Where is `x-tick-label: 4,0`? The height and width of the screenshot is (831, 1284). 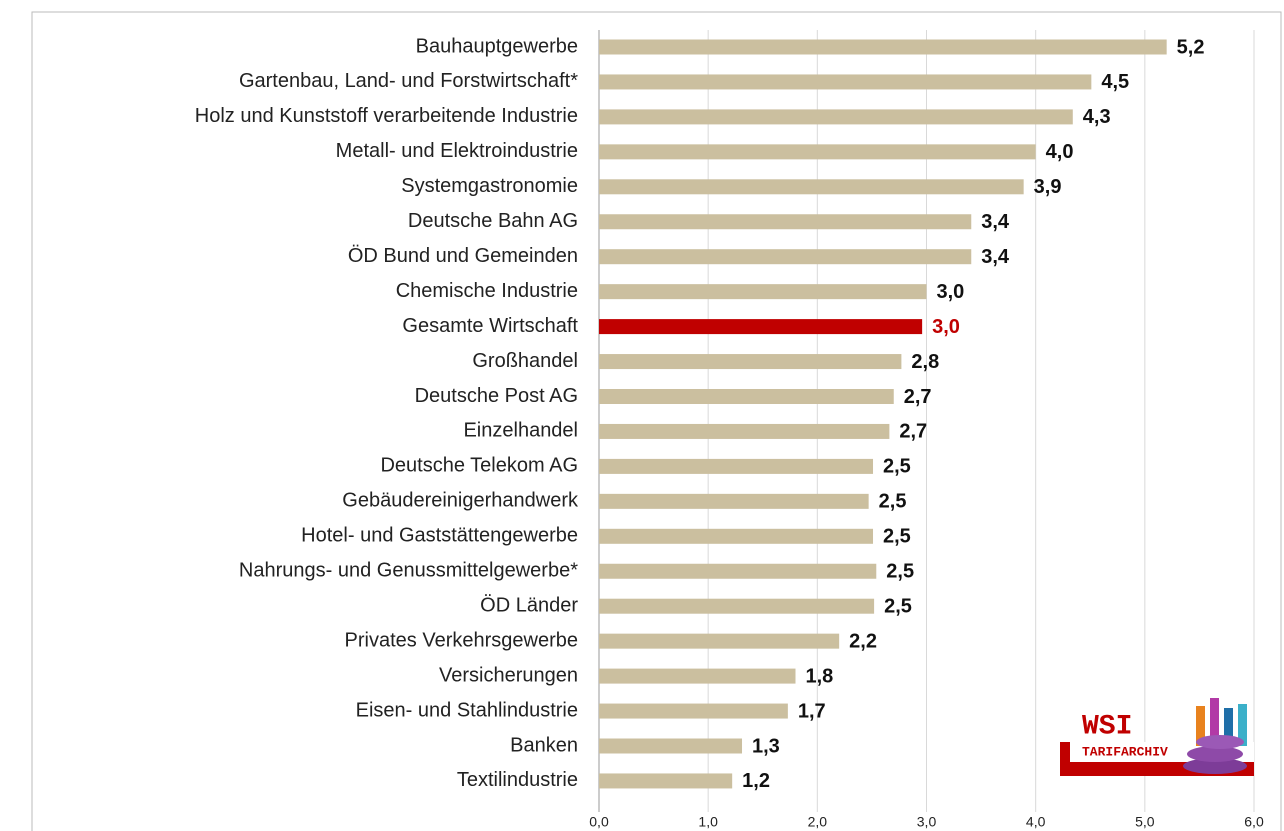 x-tick-label: 4,0 is located at coordinates (1036, 822).